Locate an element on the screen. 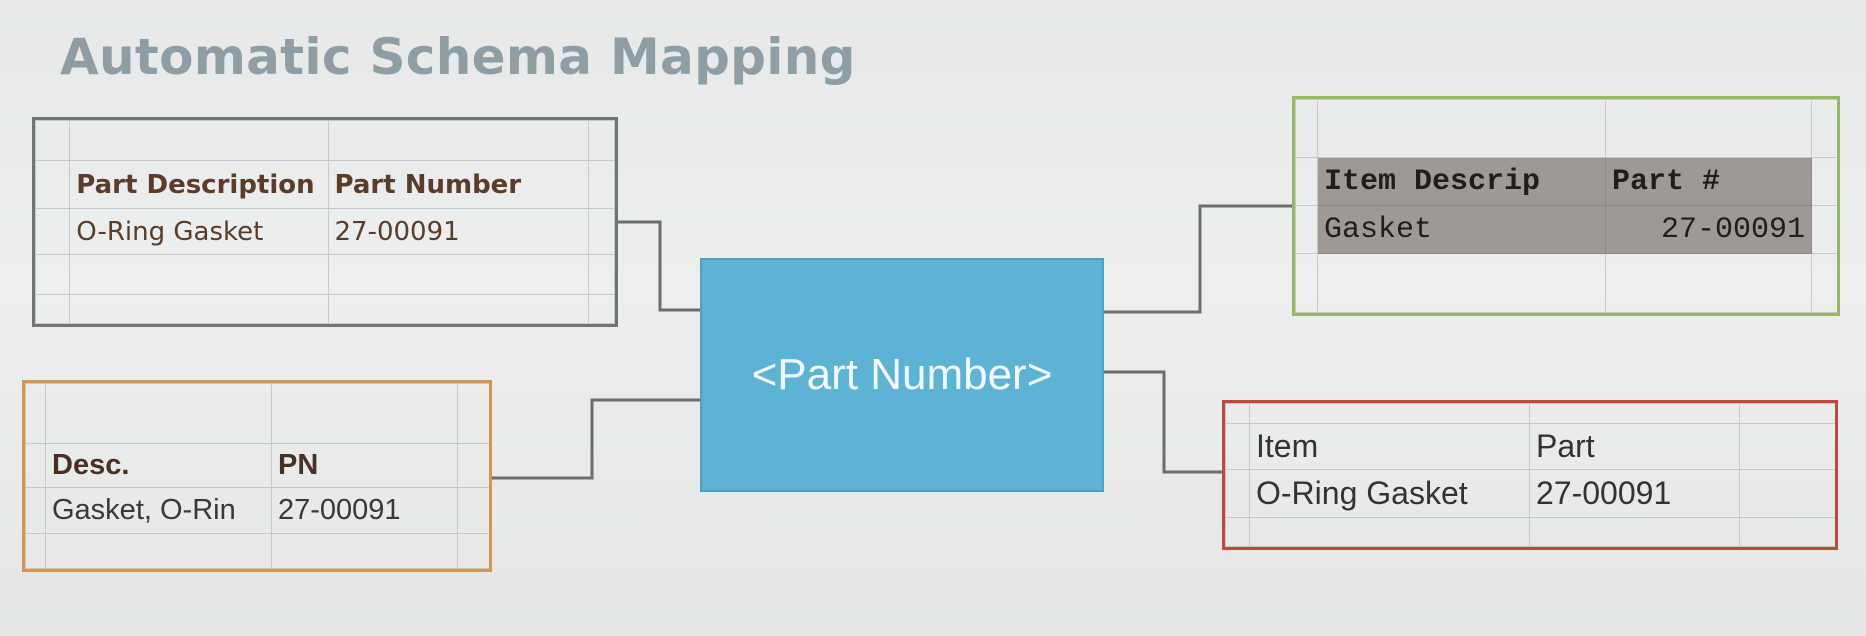 Image resolution: width=1866 pixels, height=636 pixels. header-cell: PN is located at coordinates (364, 465).